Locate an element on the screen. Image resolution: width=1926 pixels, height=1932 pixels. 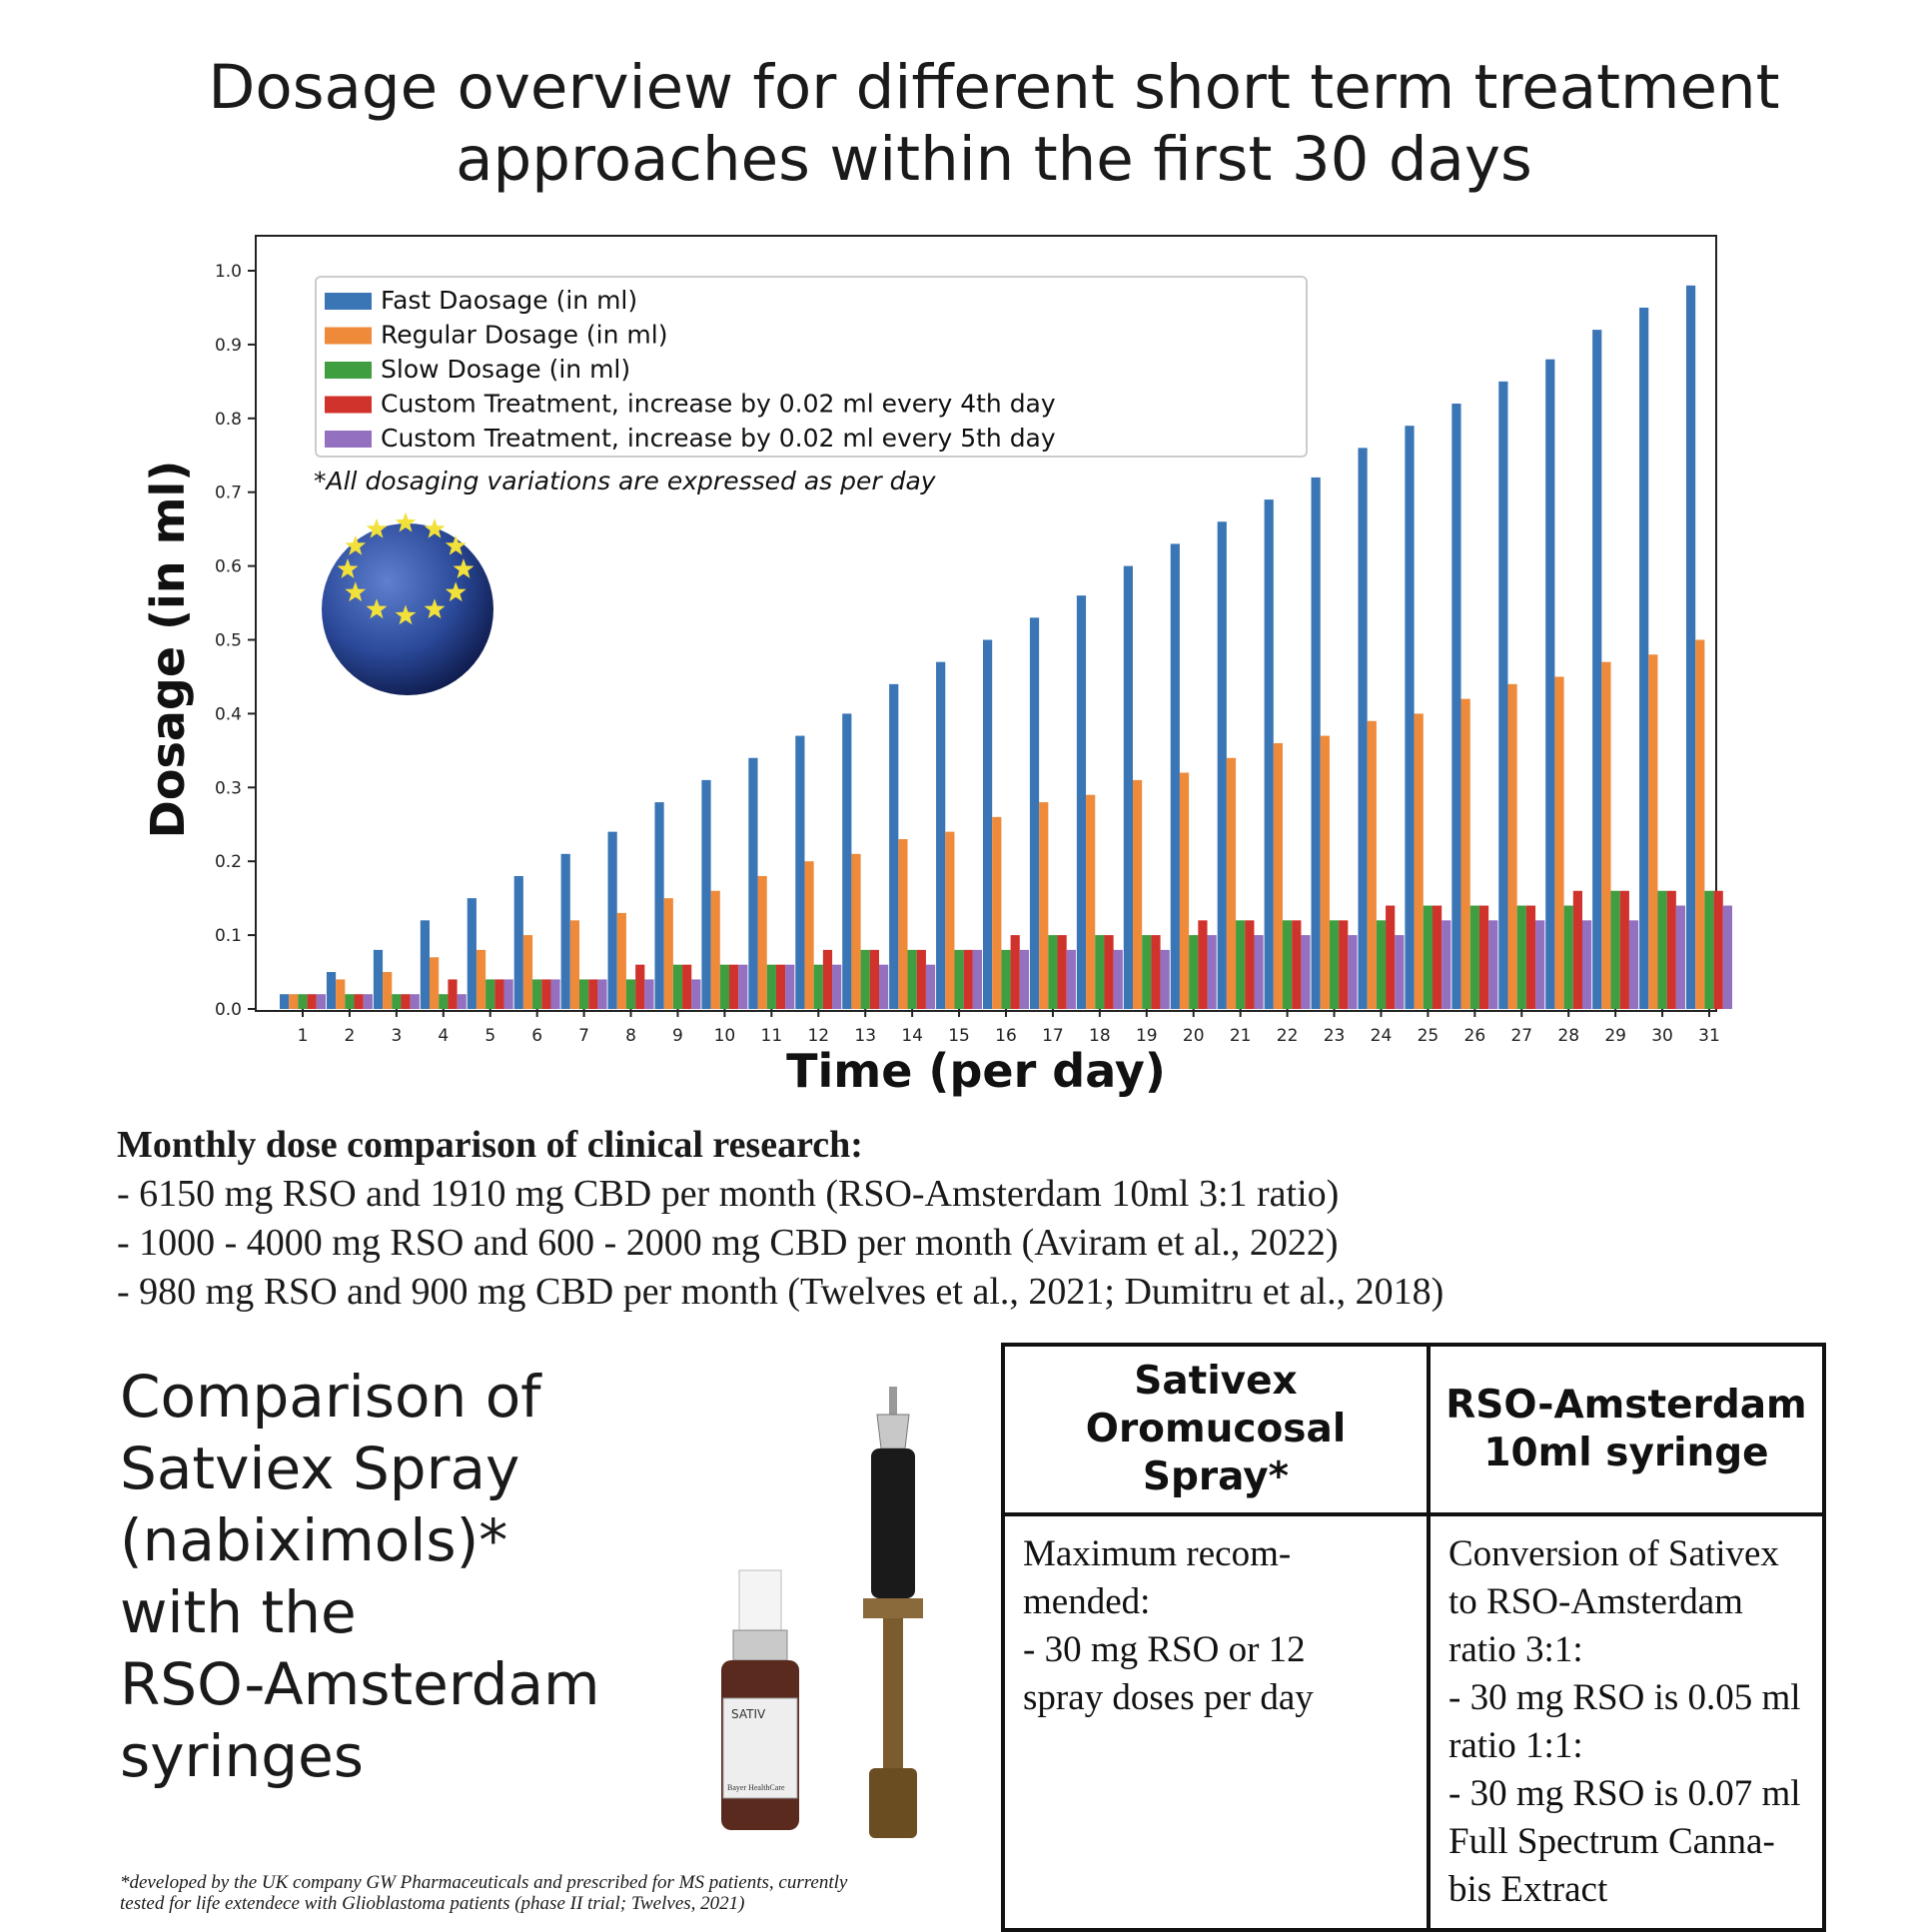
product-images: SATIV Bayer HealthCare is located at coordinates (822, 1612).